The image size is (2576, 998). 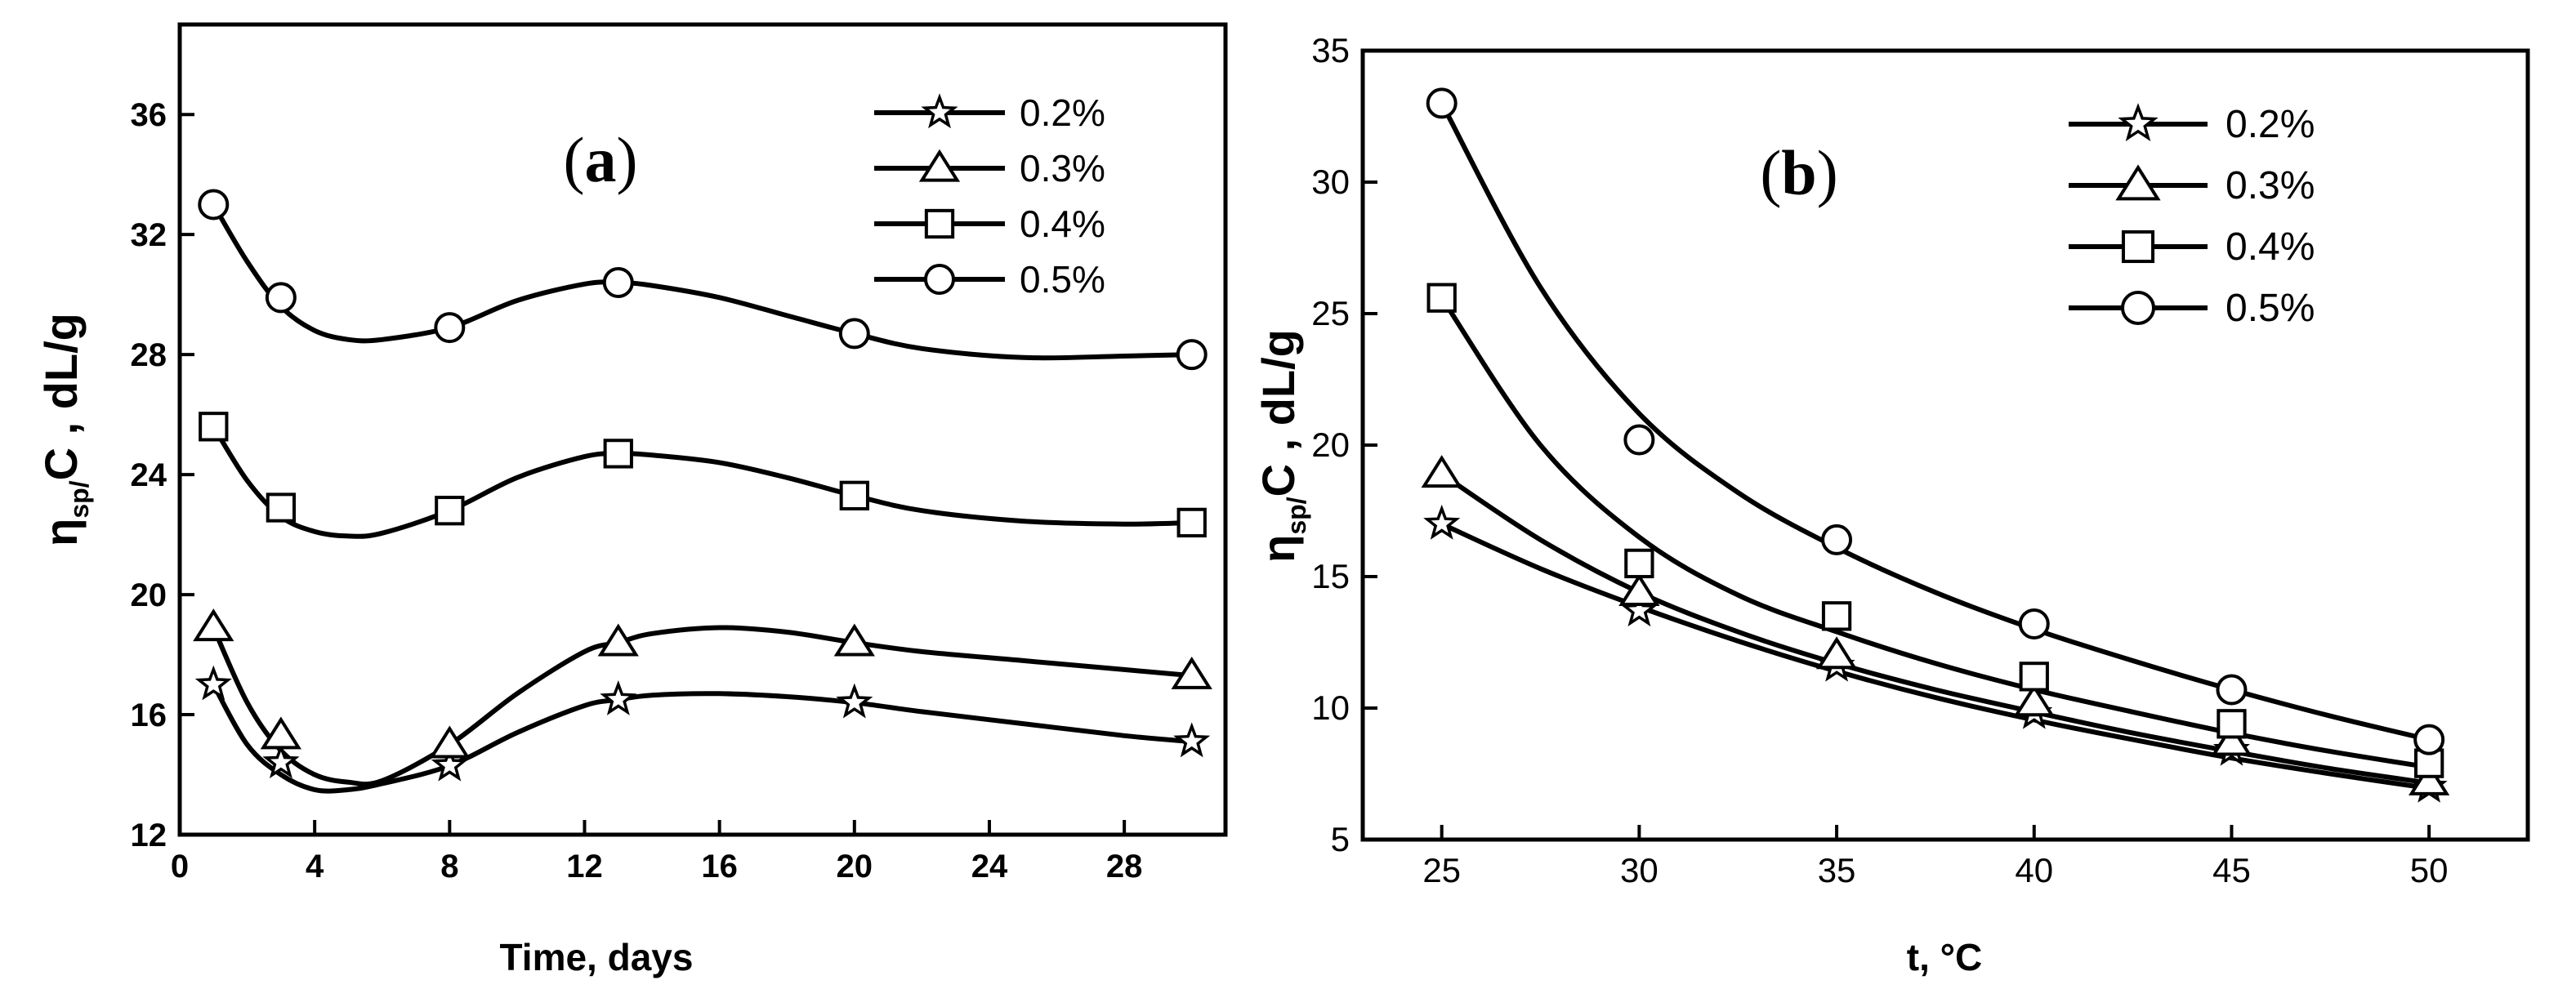 I want to click on chart-a-x-tick-label: 28, so click(x=1125, y=867).